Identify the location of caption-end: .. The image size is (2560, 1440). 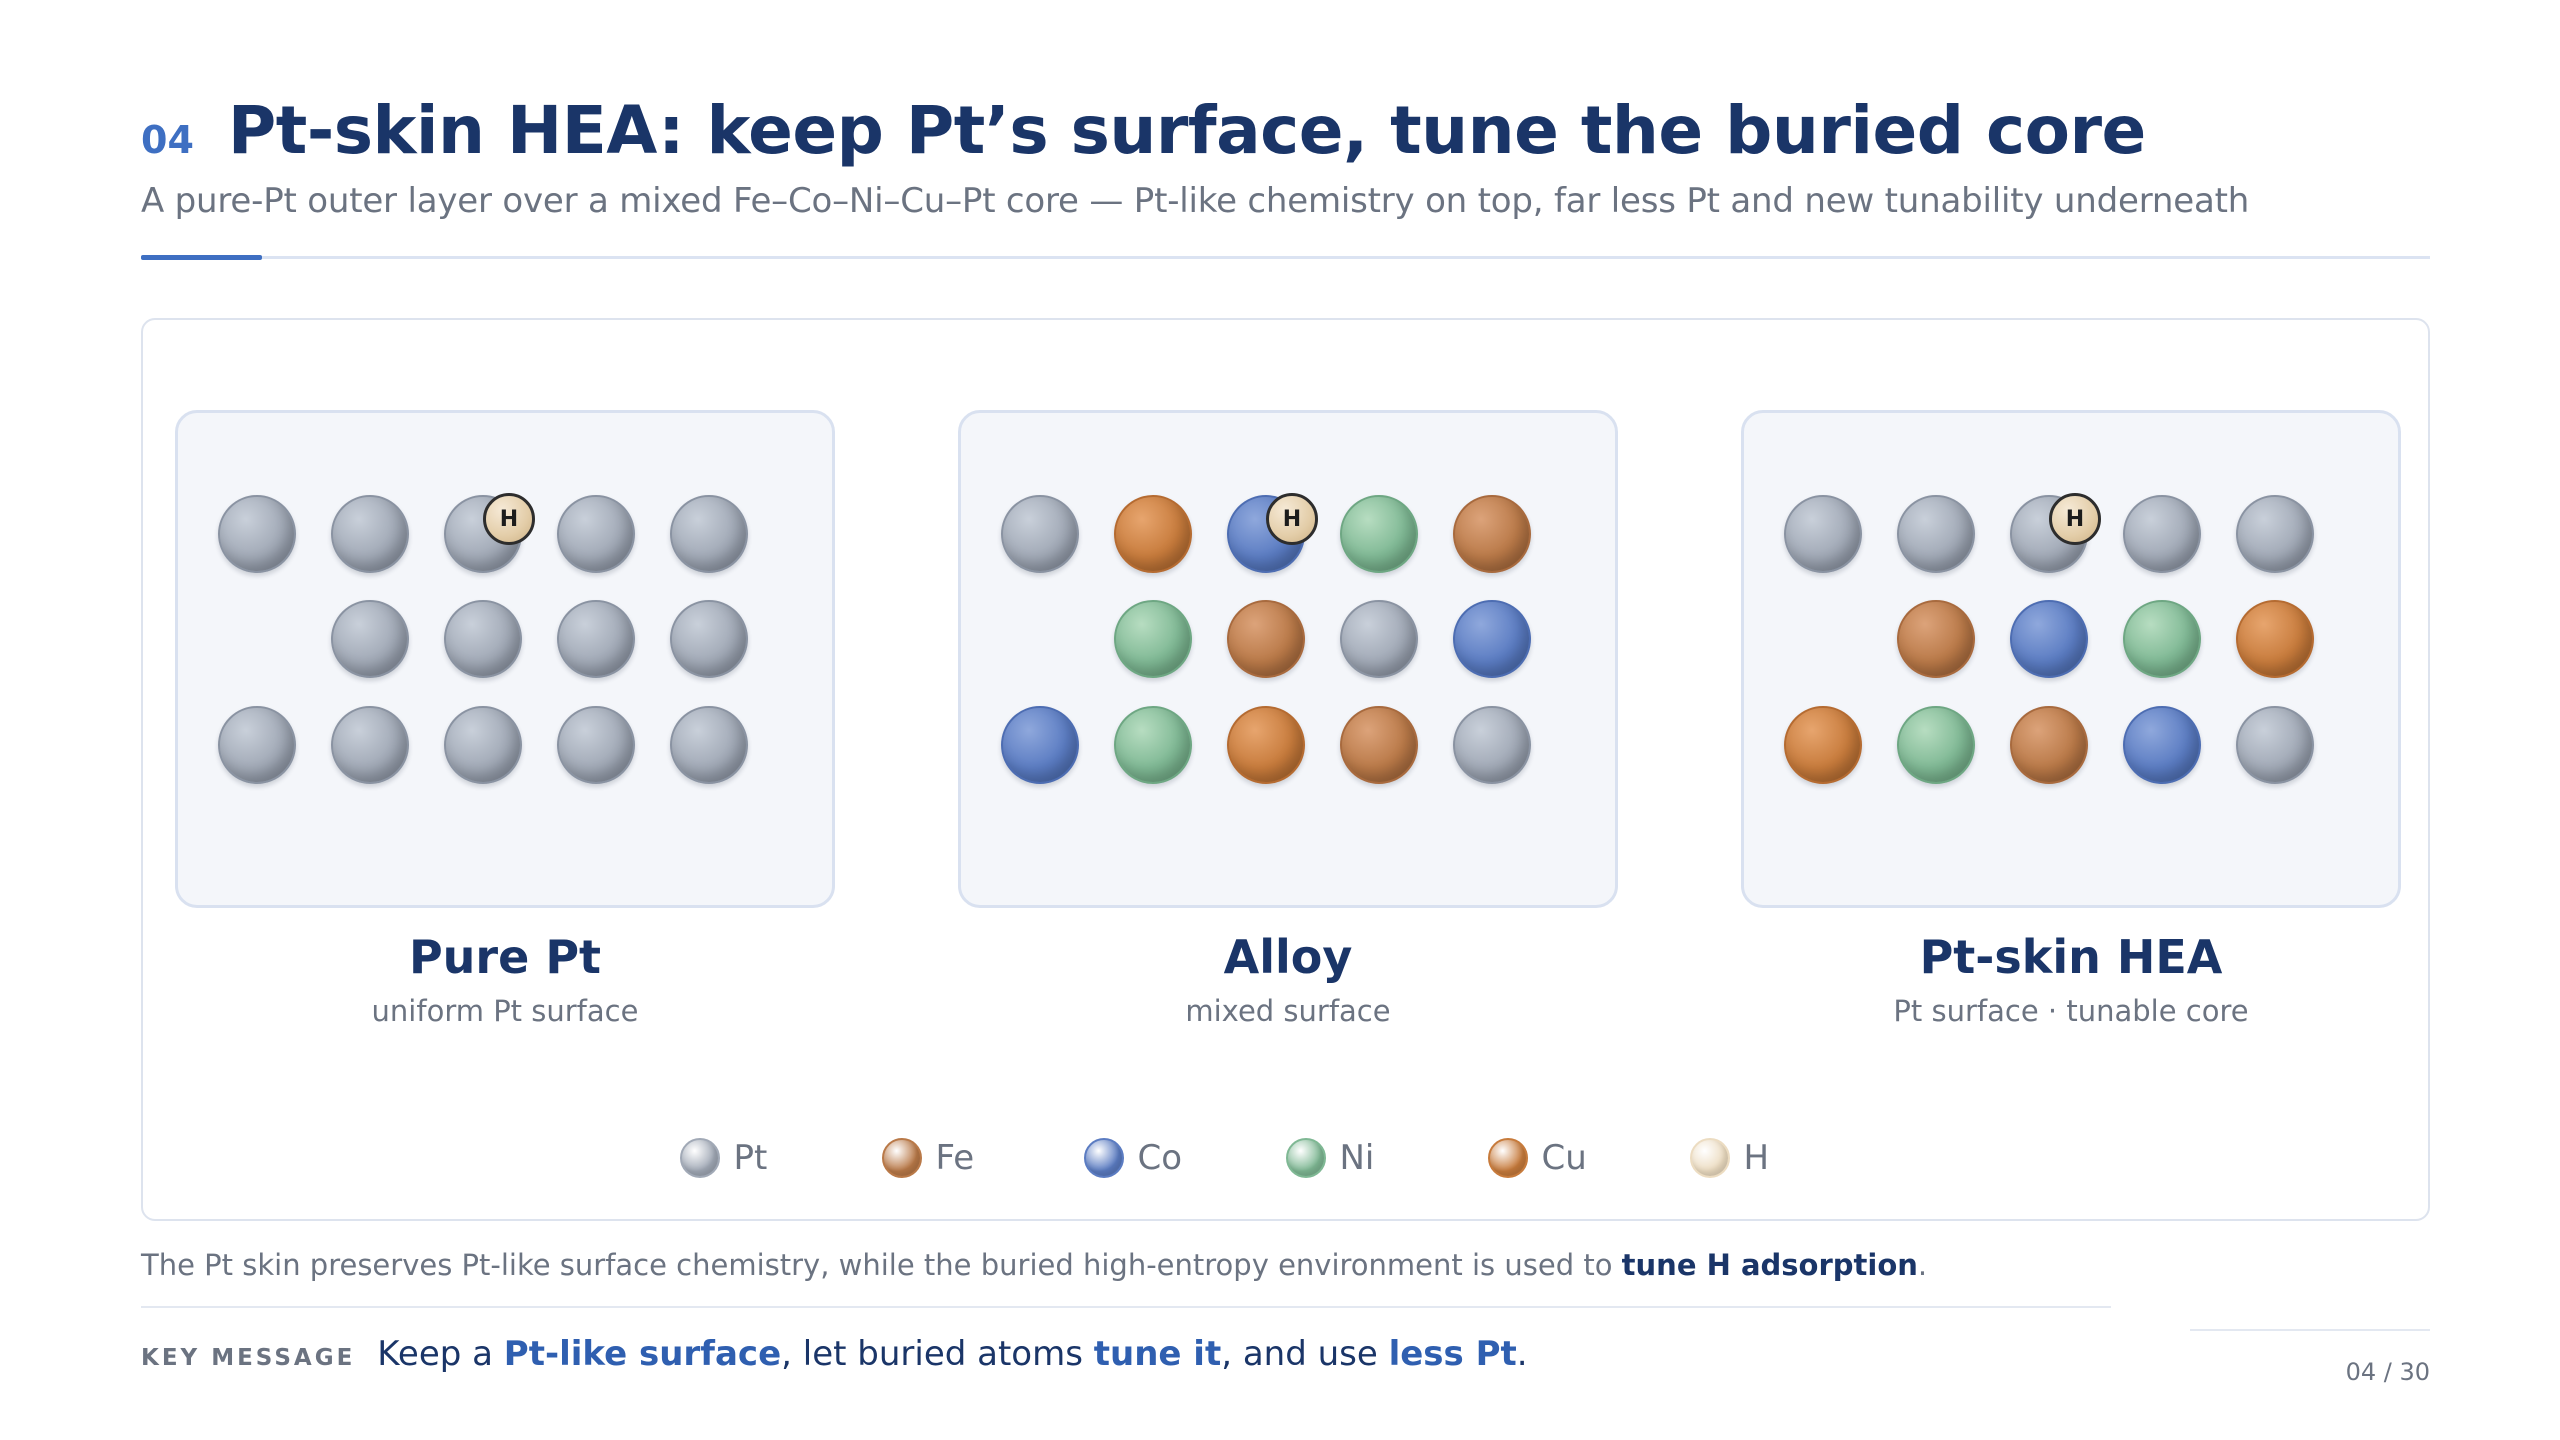
(1922, 1265).